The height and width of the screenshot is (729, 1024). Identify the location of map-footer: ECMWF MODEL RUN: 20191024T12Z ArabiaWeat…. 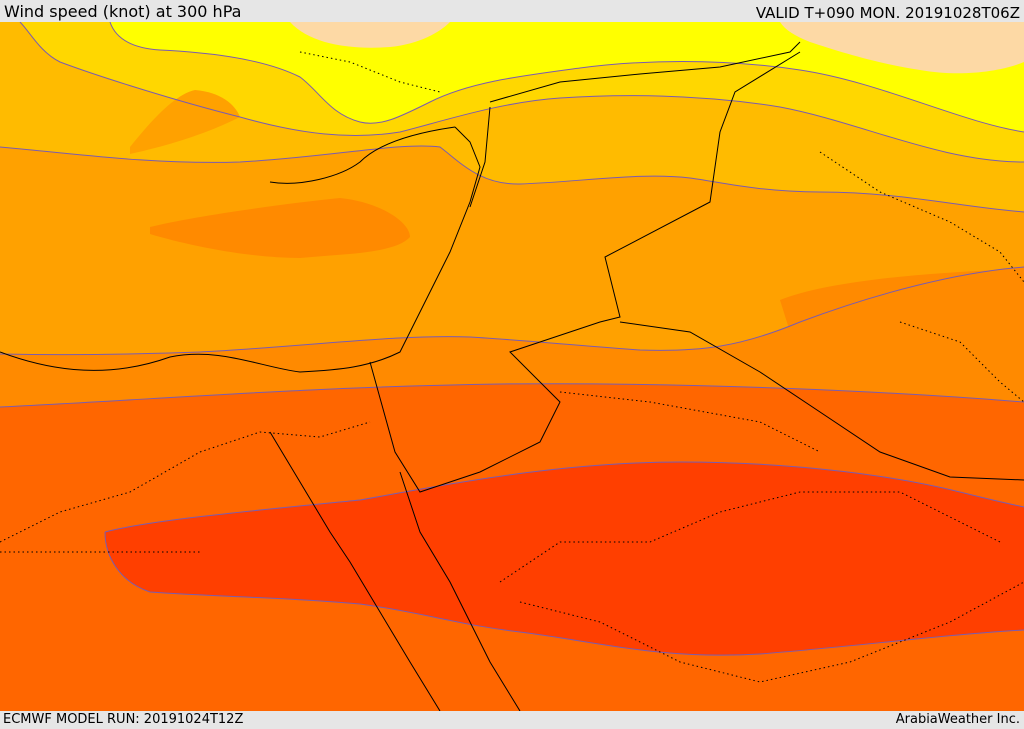
(512, 720).